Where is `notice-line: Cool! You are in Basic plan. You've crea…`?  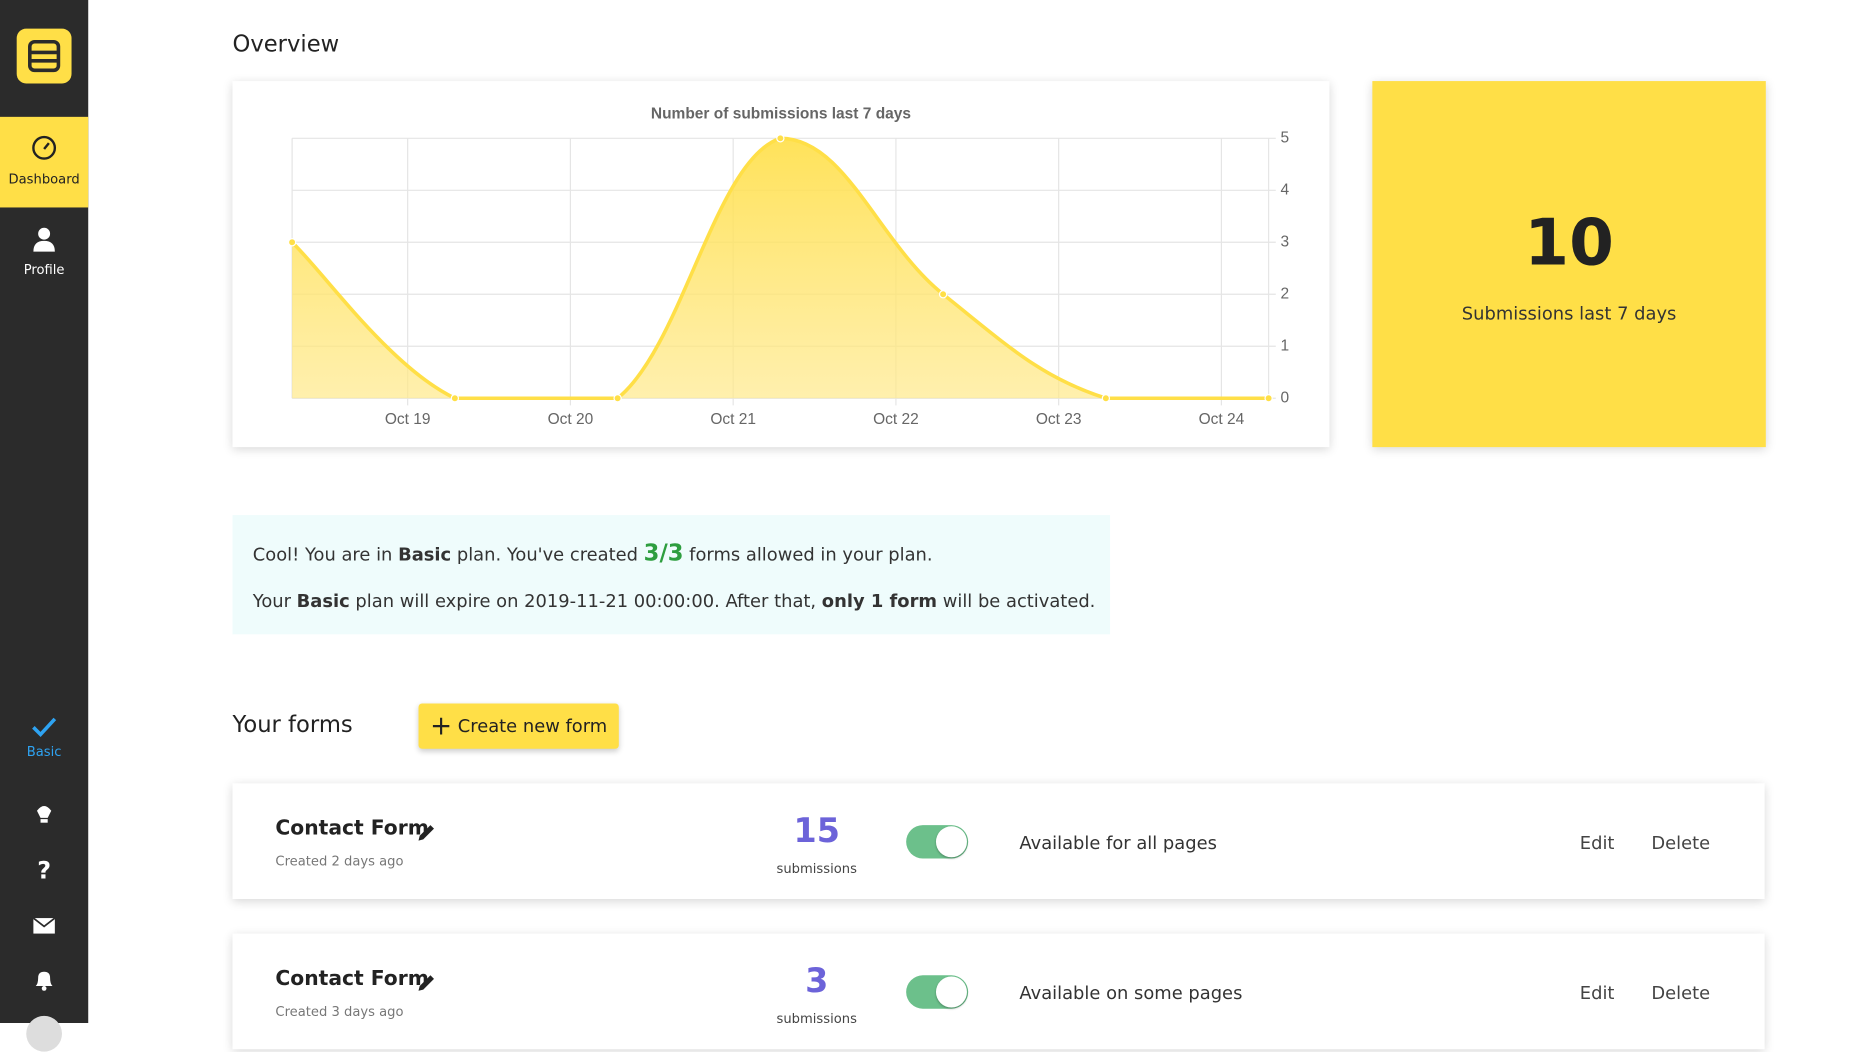
notice-line: Cool! You are in Basic plan. You've crea… is located at coordinates (593, 553).